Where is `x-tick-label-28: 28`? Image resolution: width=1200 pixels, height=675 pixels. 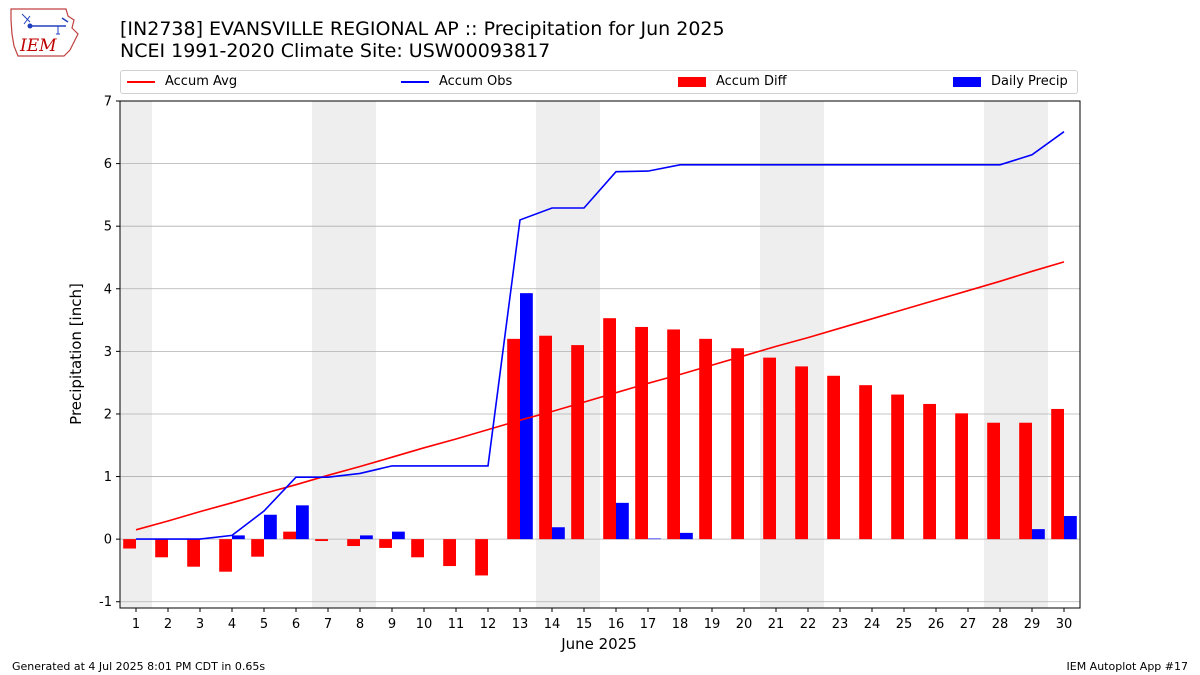 x-tick-label-28: 28 is located at coordinates (1000, 624).